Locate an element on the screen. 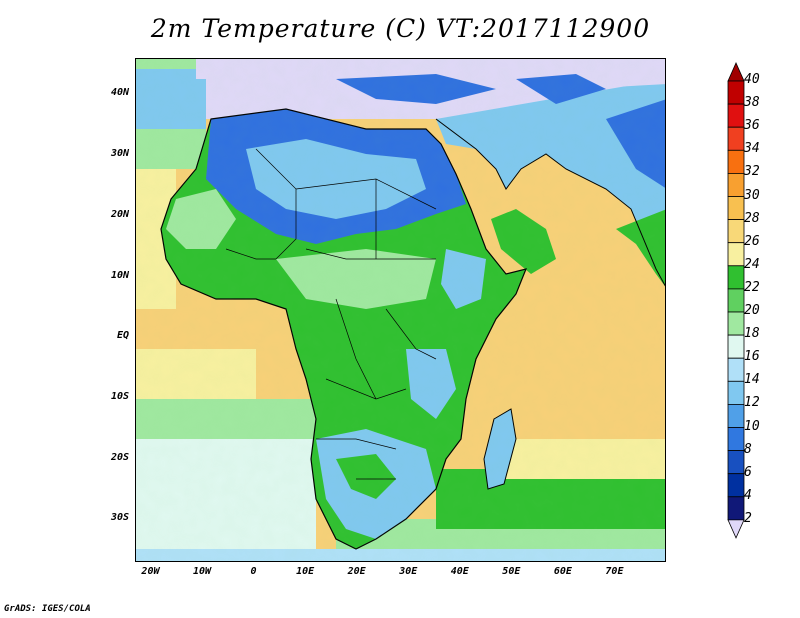 The height and width of the screenshot is (618, 800). colorbar-label: 40 is located at coordinates (752, 79).